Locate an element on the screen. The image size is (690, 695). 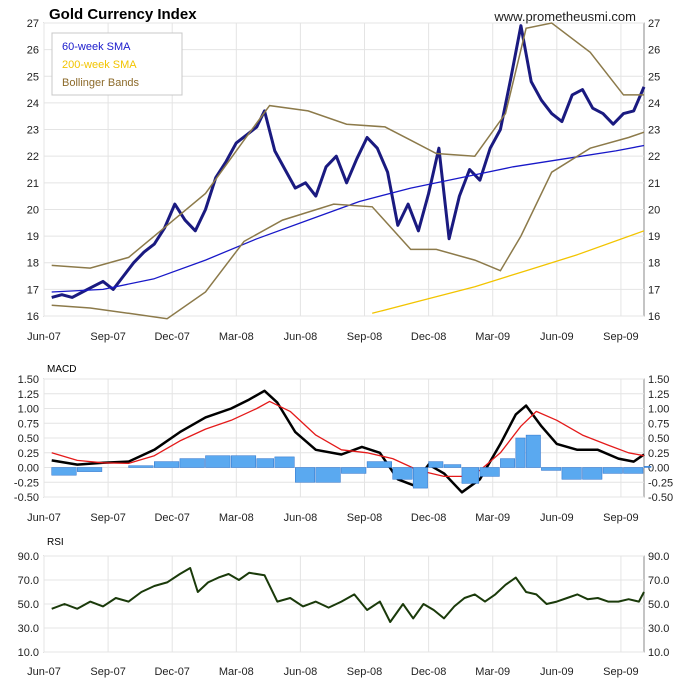
y-tick-label-left: -0.50 is located at coordinates (26, 498).